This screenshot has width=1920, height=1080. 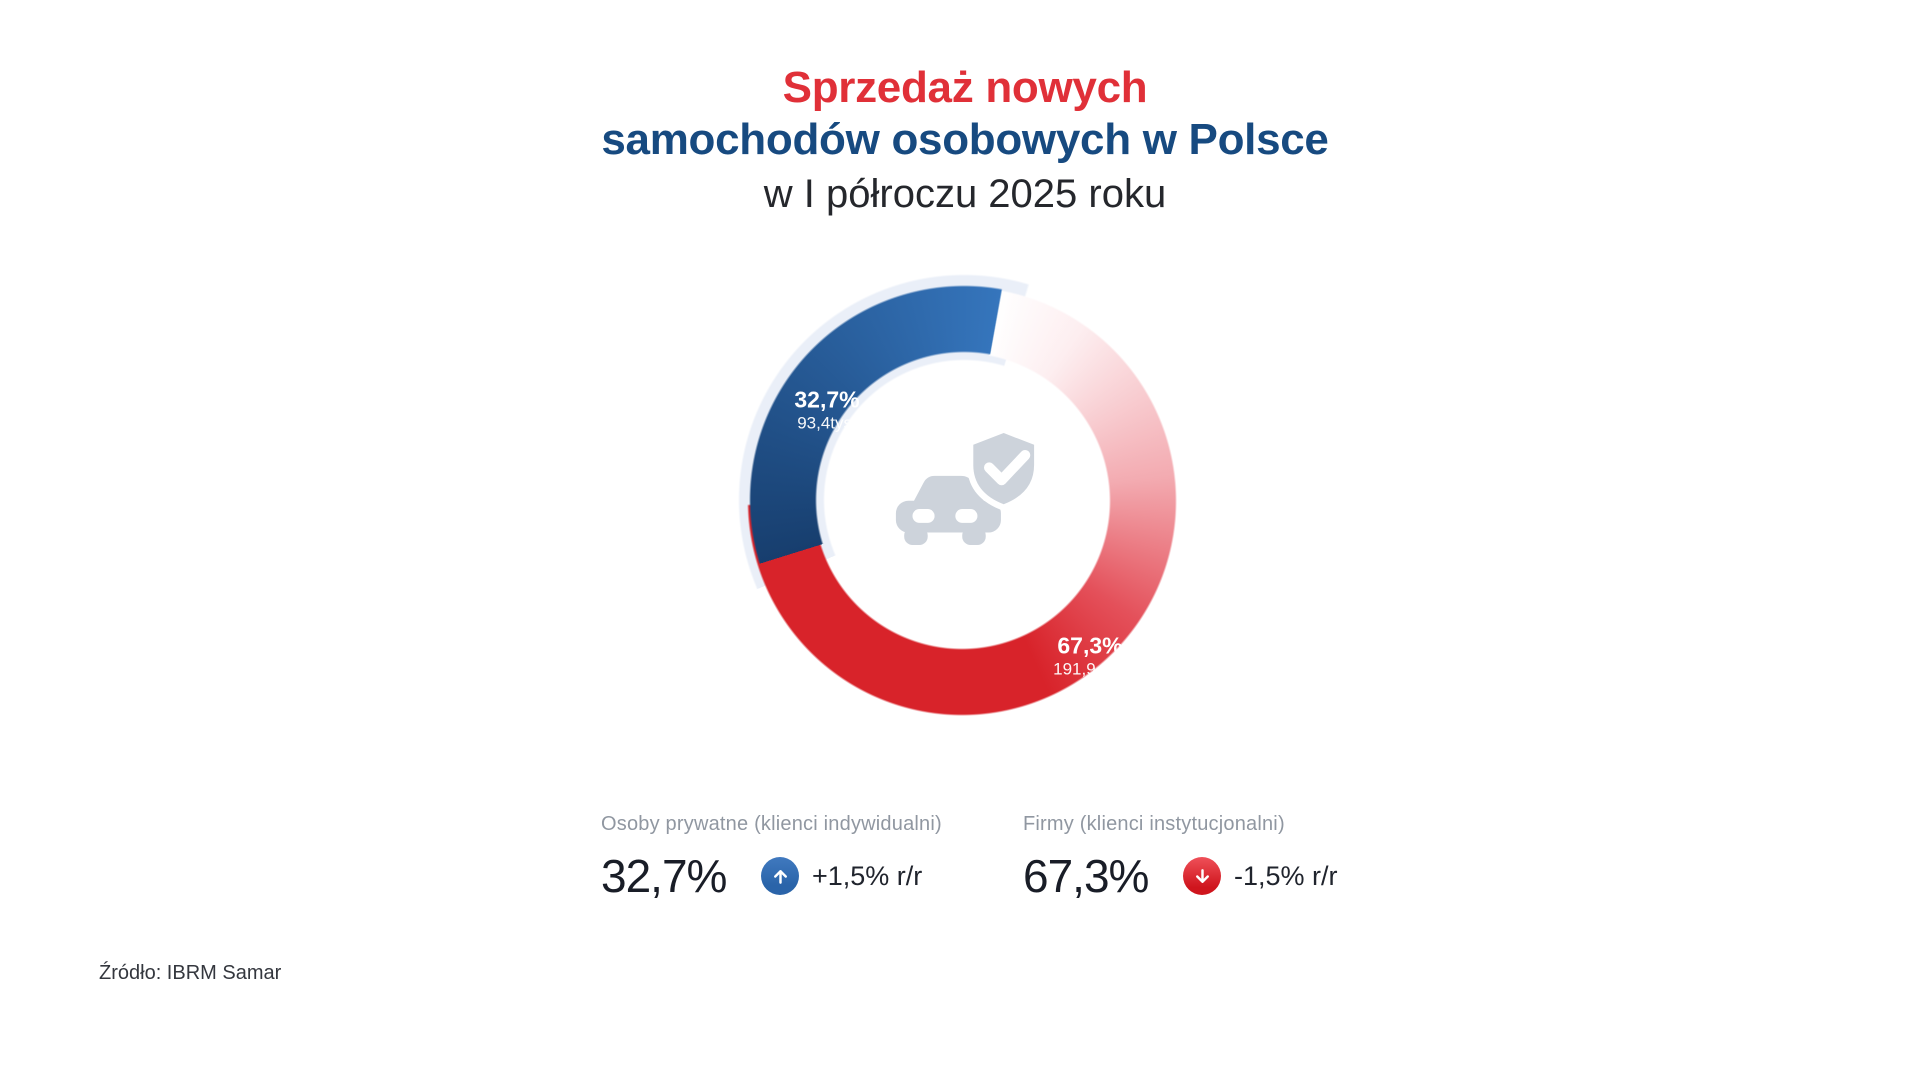 I want to click on arrow-up-icon, so click(x=780, y=876).